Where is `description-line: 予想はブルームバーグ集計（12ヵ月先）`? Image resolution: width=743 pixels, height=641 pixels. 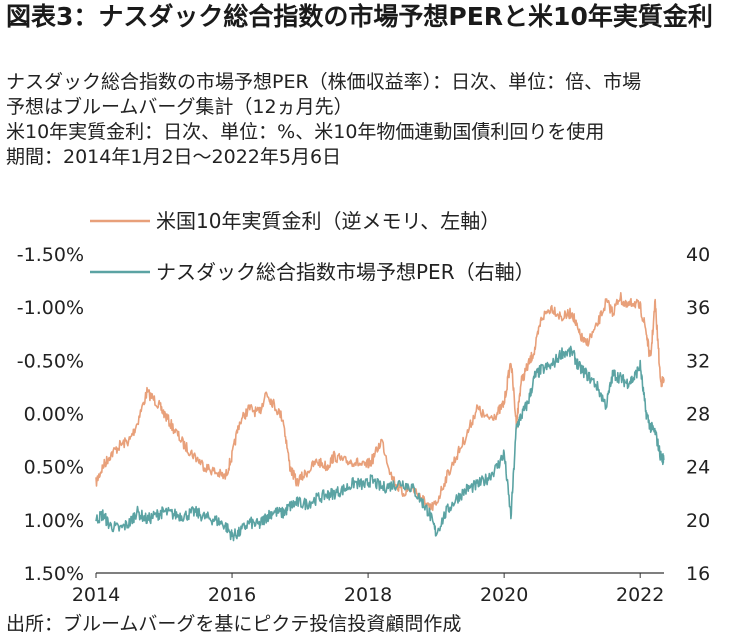
description-line: 予想はブルームバーグ集計（12ヵ月先） is located at coordinates (179, 107).